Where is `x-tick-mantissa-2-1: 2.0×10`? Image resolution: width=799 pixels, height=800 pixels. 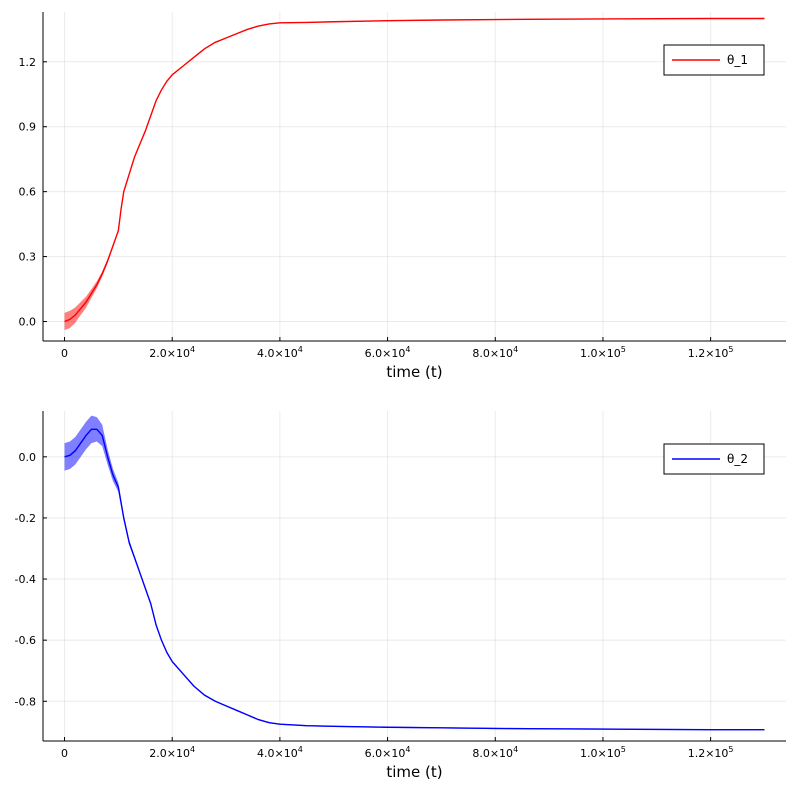
x-tick-mantissa-2-1: 2.0×10 is located at coordinates (169, 753).